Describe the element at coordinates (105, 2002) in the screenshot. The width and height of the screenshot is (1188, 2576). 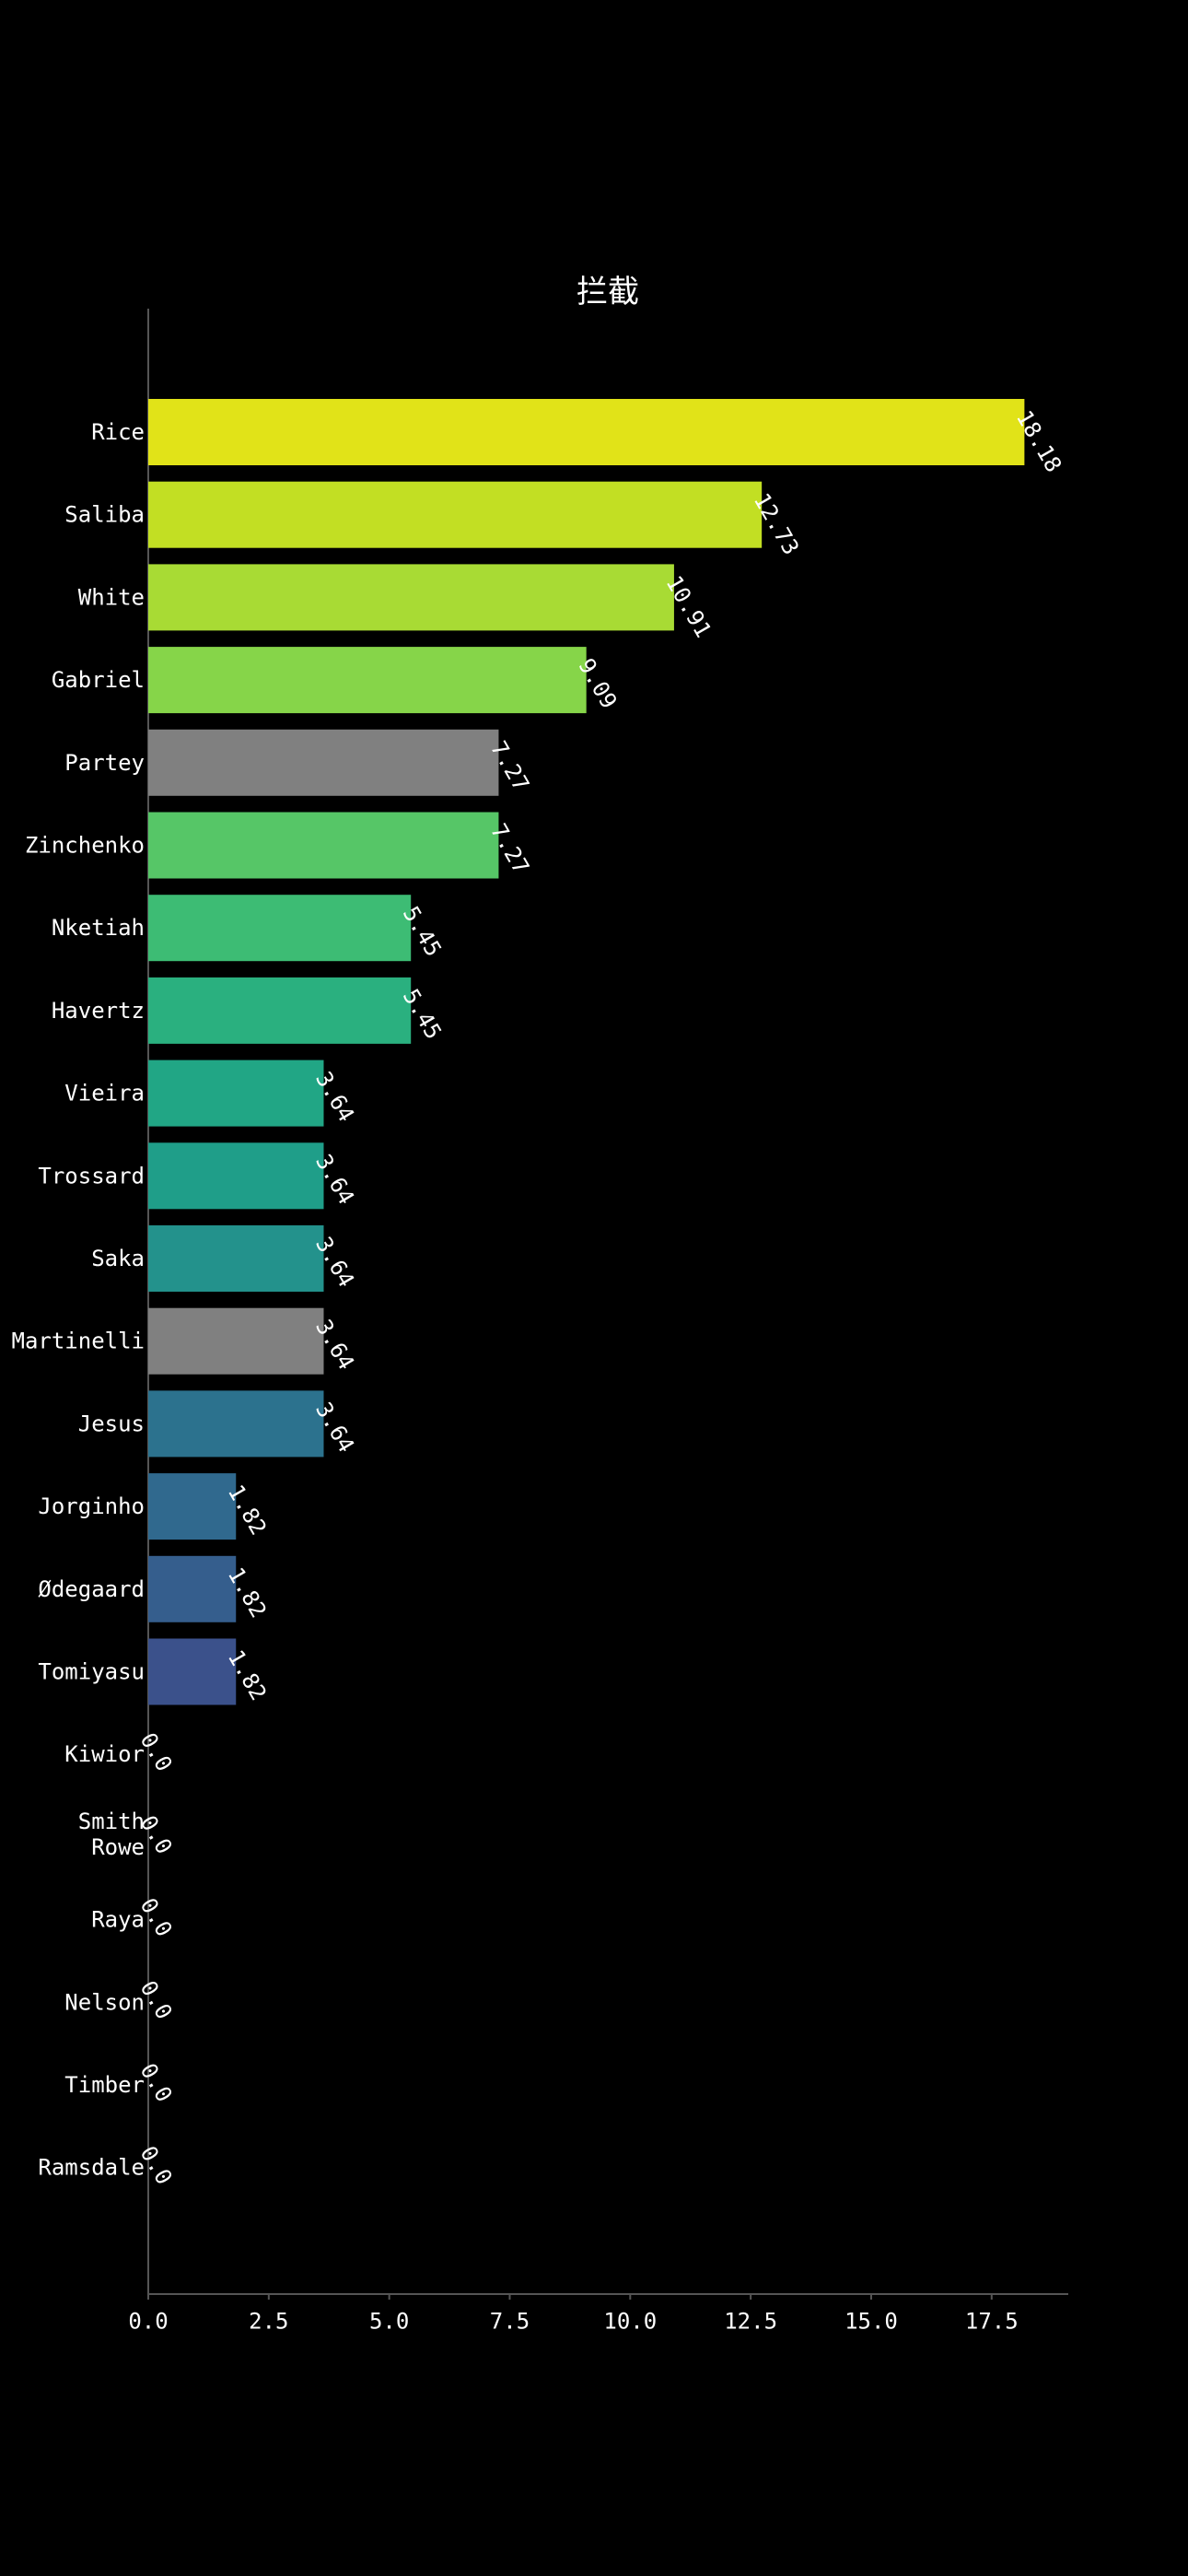
I see `y-tick-label: Nelson` at that location.